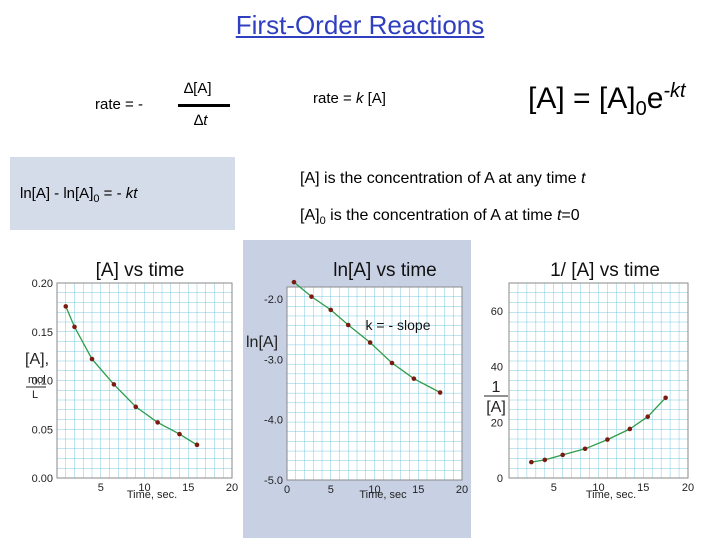 The width and height of the screenshot is (720, 540). I want to click on y-axis-label: ln[A], so click(262, 342).